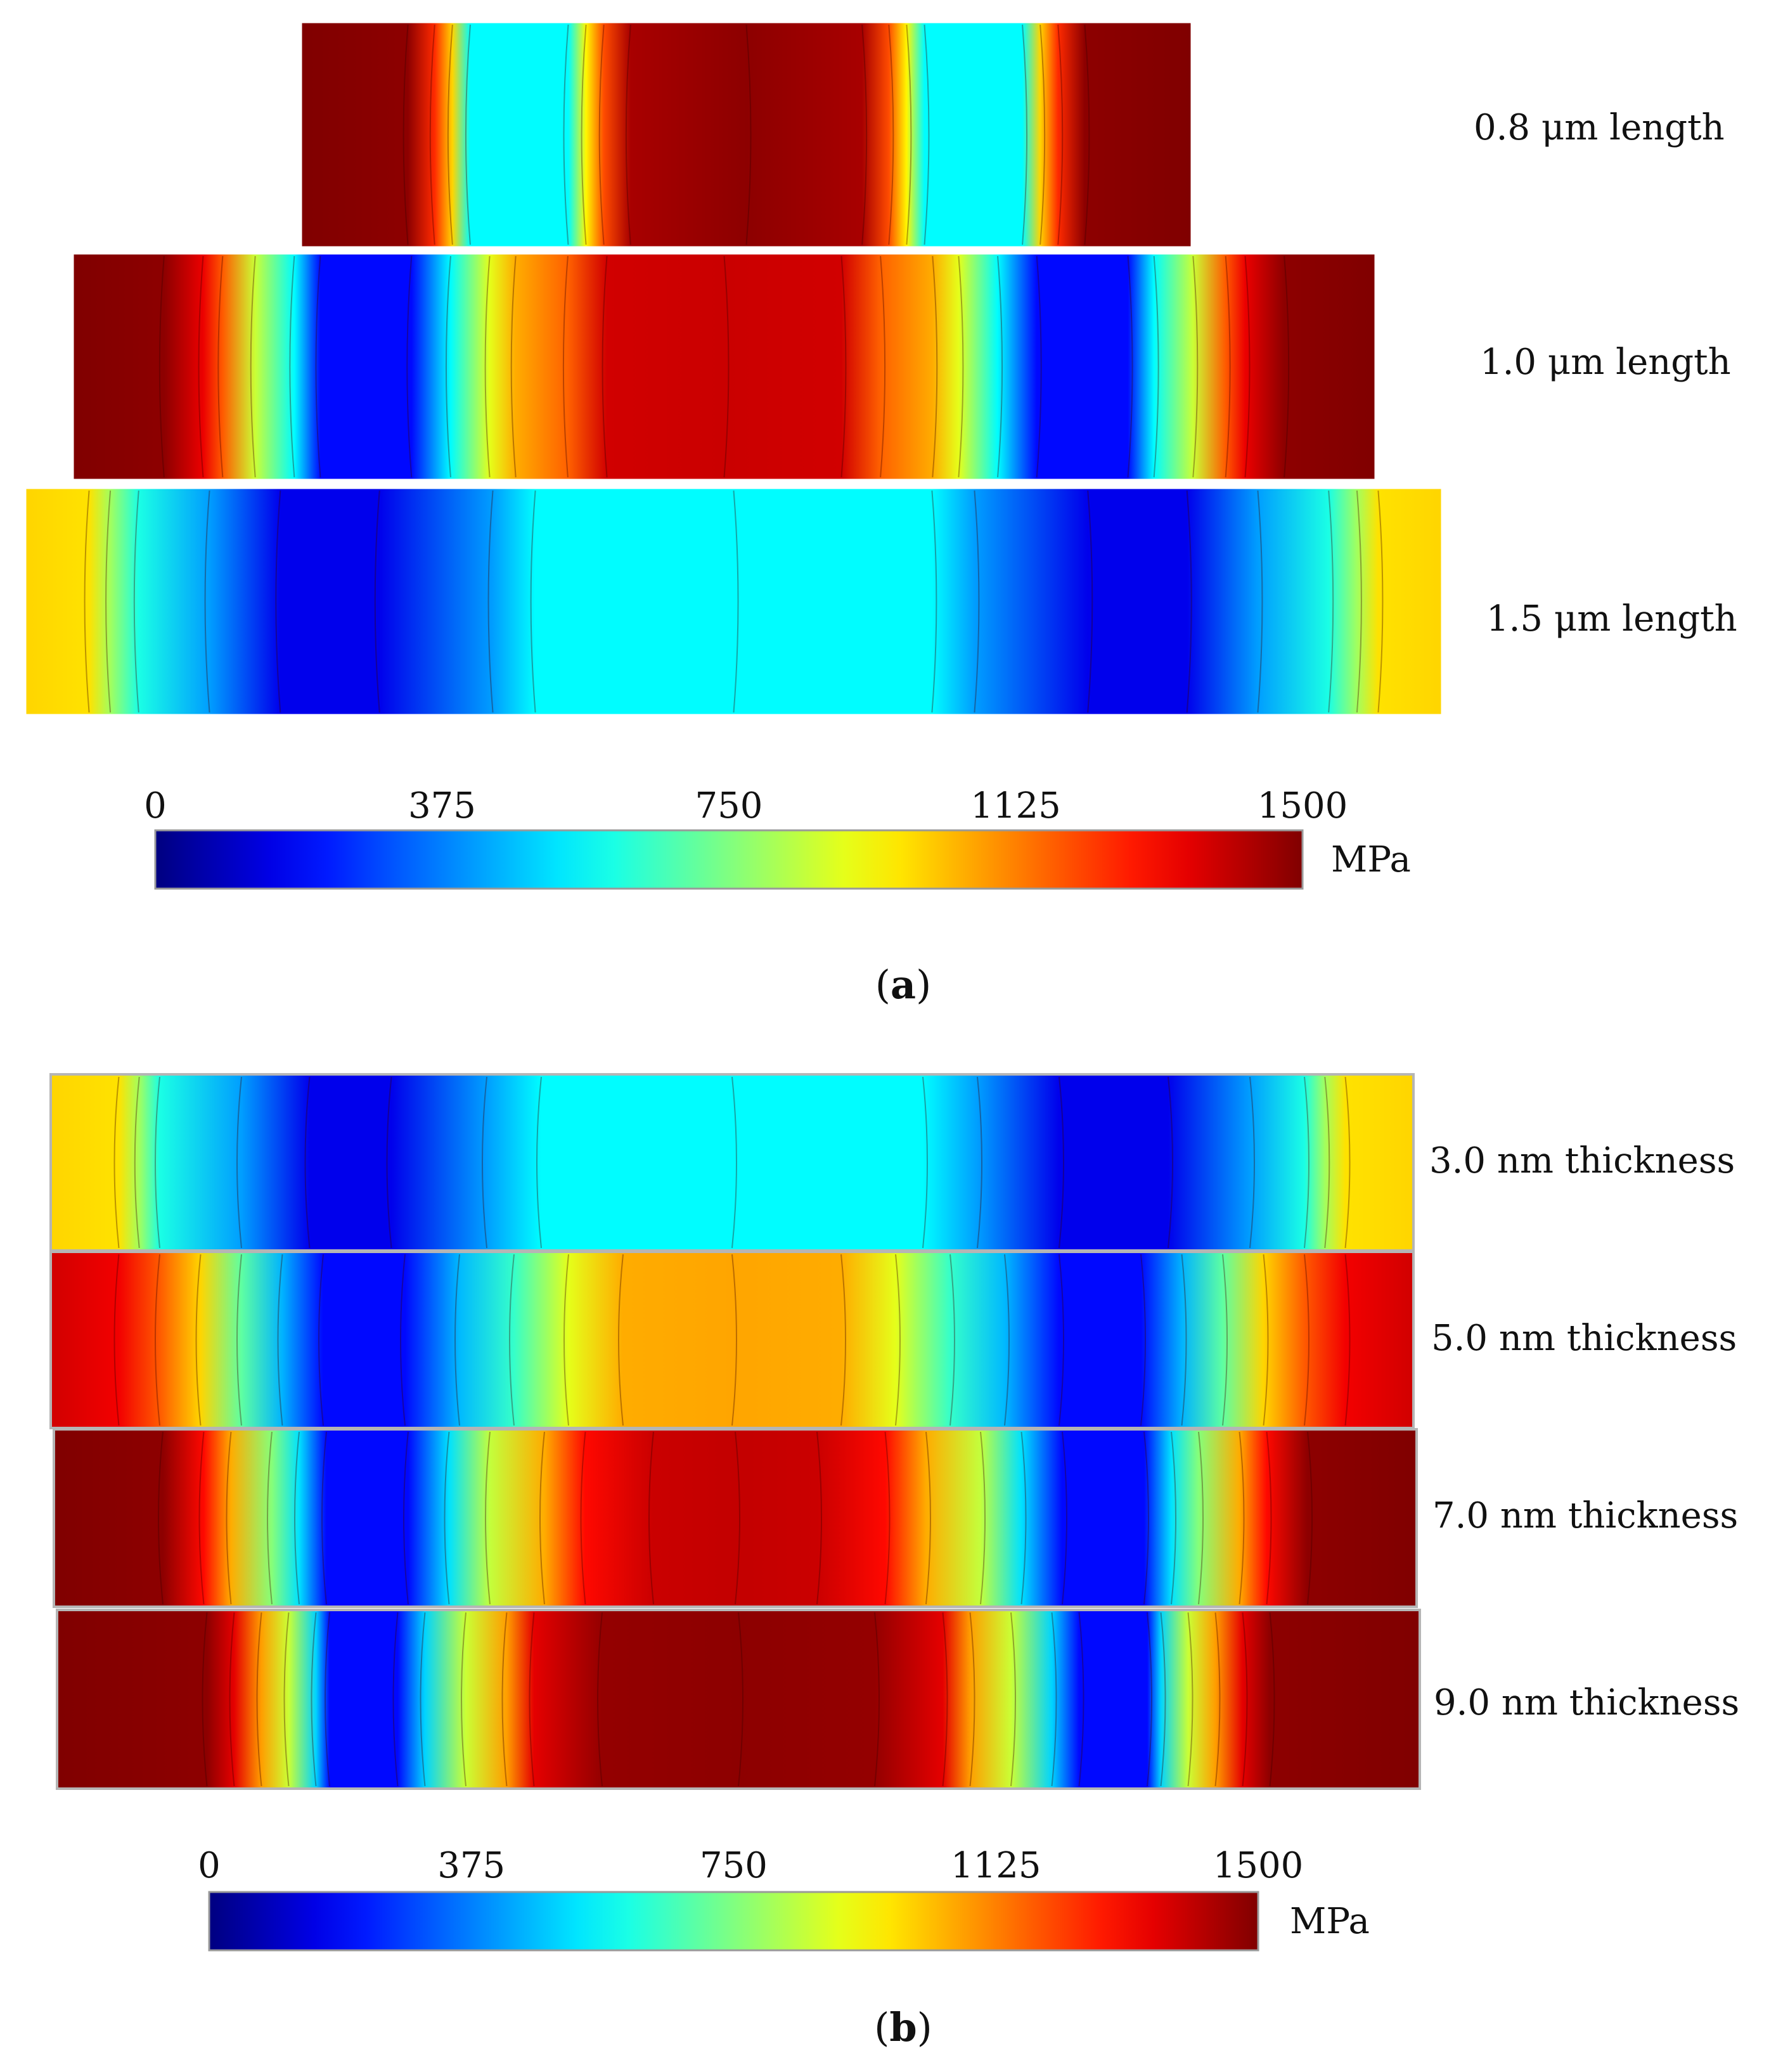 The height and width of the screenshot is (2072, 1776). Describe the element at coordinates (1586, 1702) in the screenshot. I see `field-label-b-4: 9.0 nm thickness` at that location.